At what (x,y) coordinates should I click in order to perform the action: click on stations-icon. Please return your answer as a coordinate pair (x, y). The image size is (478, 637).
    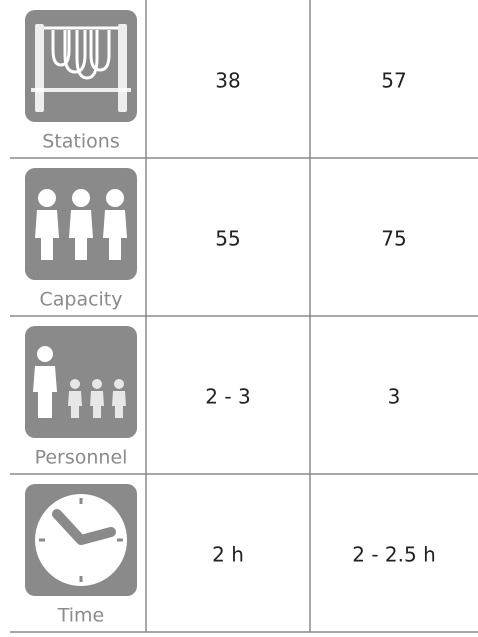
    Looking at the image, I should click on (81, 66).